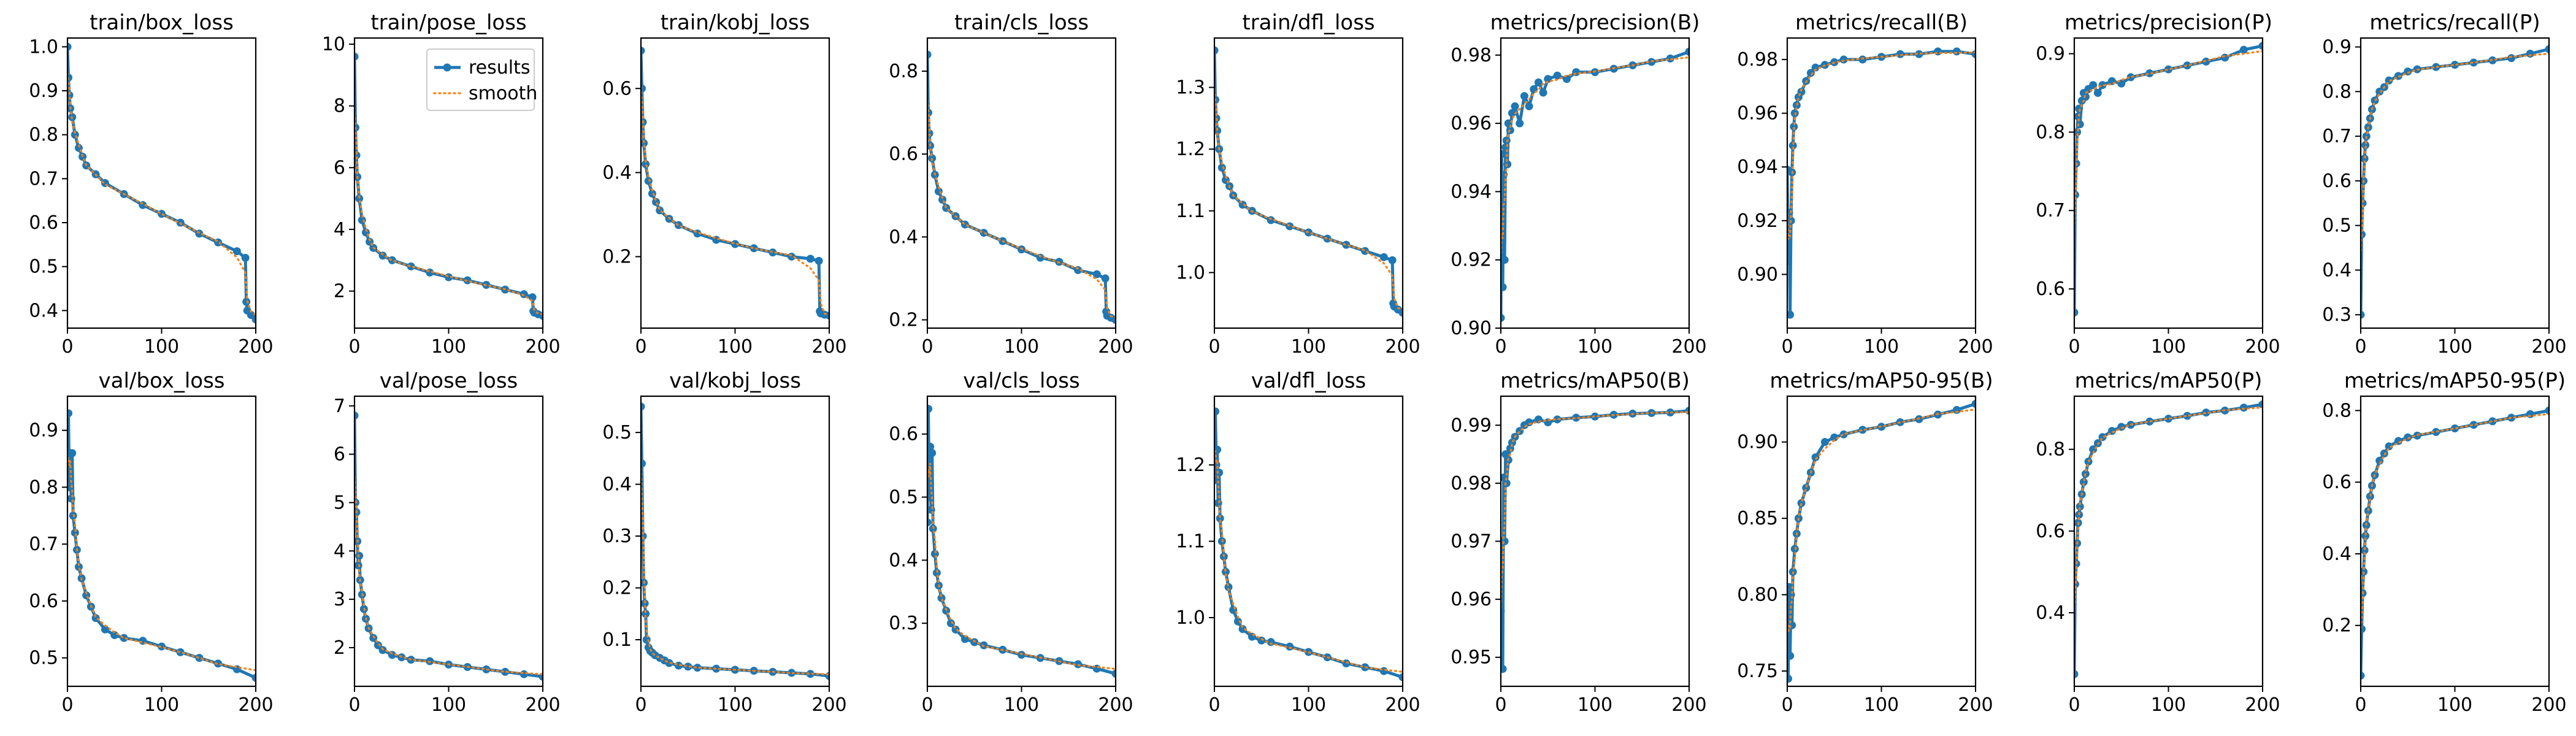  I want to click on y-tick-label: 10, so click(333, 44).